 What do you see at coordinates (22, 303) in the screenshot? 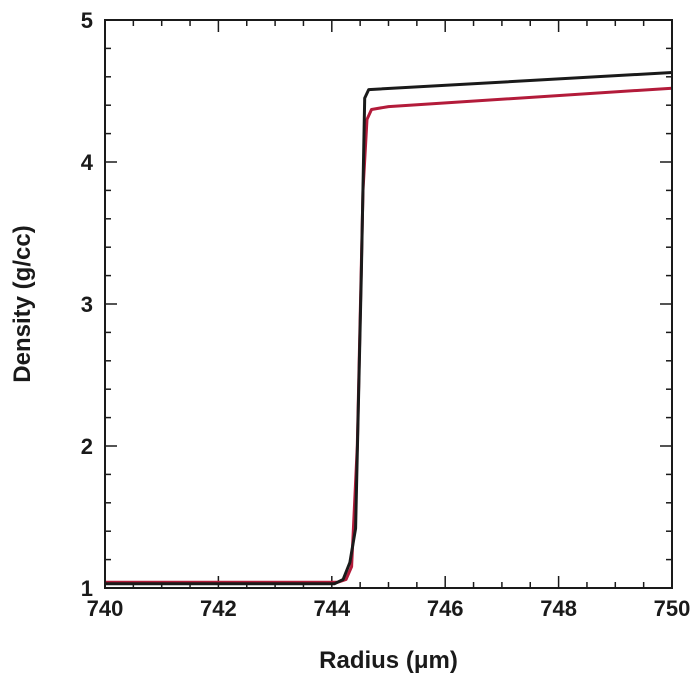
I see `y-axis-title: Density (g/cc)` at bounding box center [22, 303].